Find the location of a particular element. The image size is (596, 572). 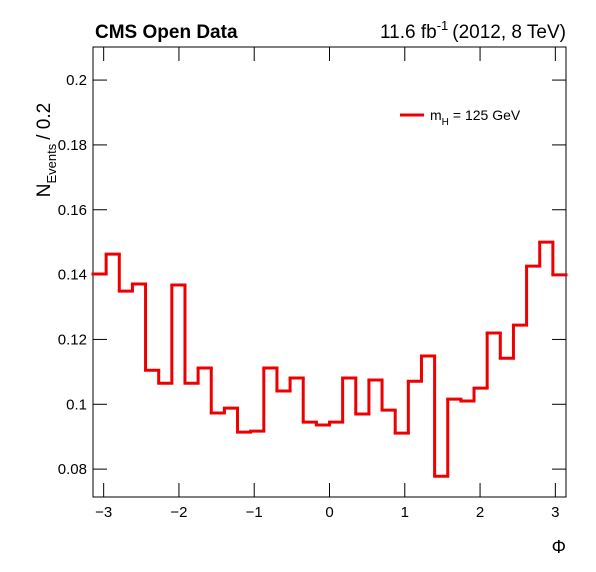

lumi-rest: (2012, 8 TeV) is located at coordinates (509, 32).